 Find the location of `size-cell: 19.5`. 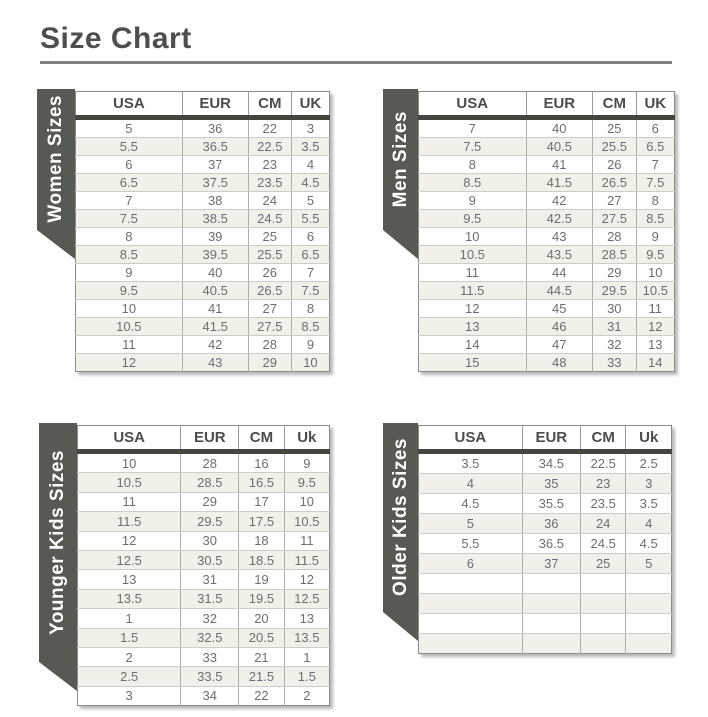

size-cell: 19.5 is located at coordinates (261, 599).